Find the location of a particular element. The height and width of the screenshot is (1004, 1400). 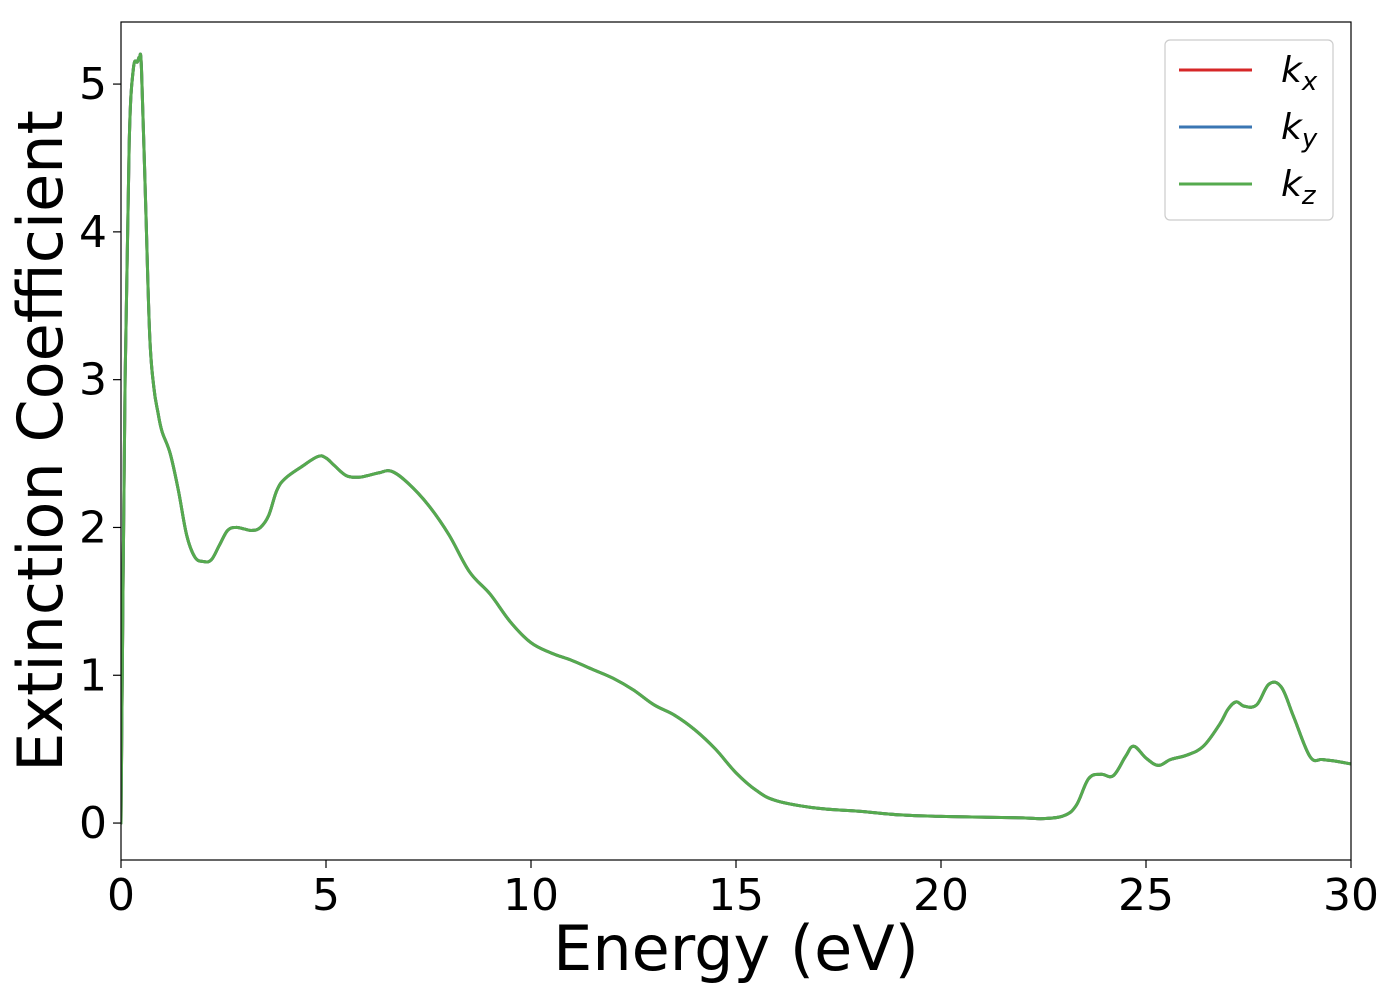

x-tick-label: 20 is located at coordinates (941, 895).